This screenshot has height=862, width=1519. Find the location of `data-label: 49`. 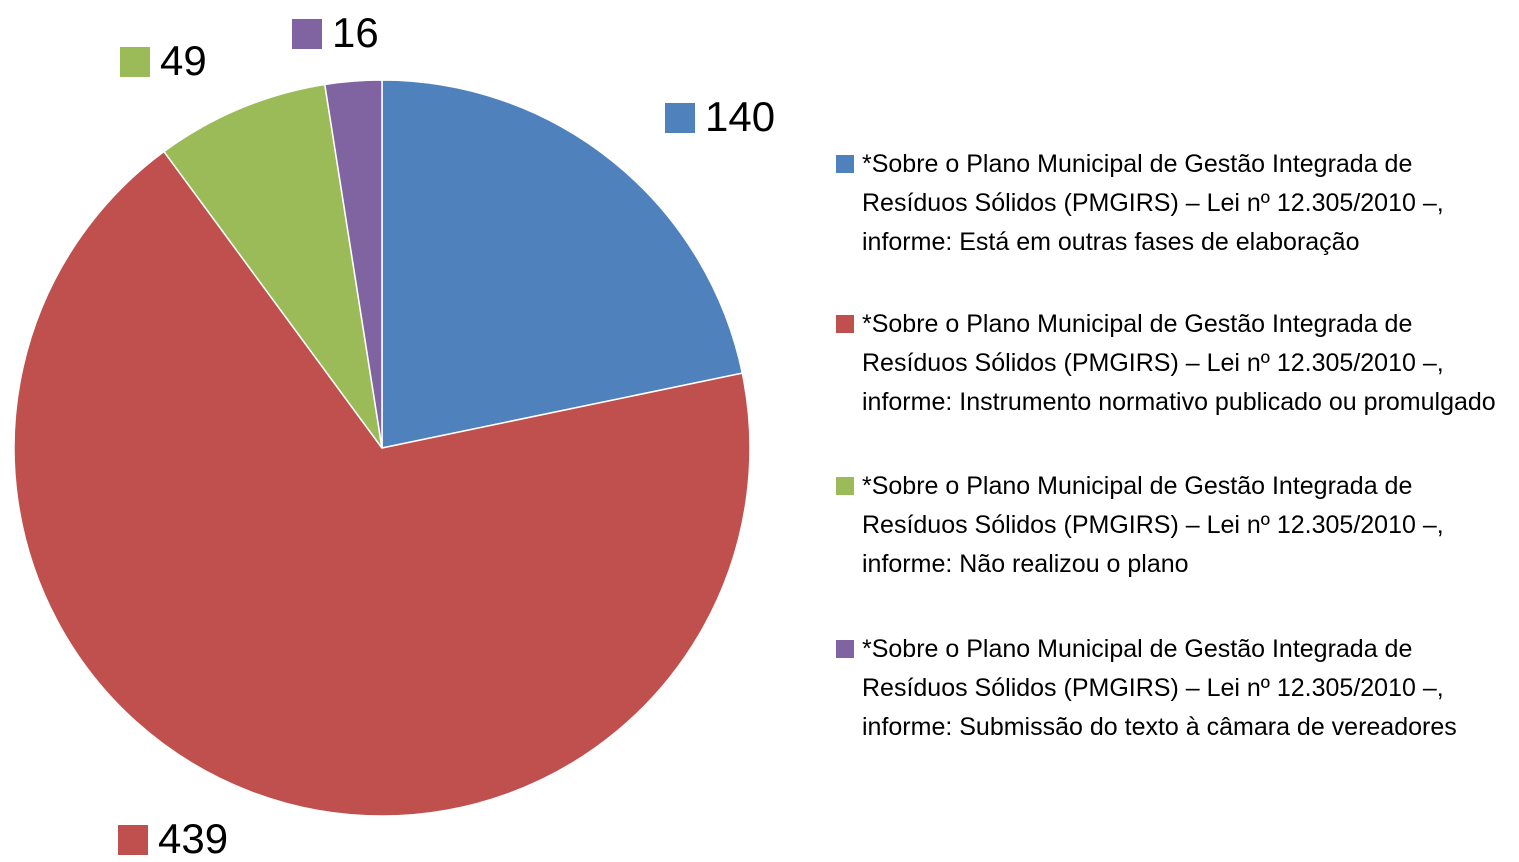

data-label: 49 is located at coordinates (183, 60).